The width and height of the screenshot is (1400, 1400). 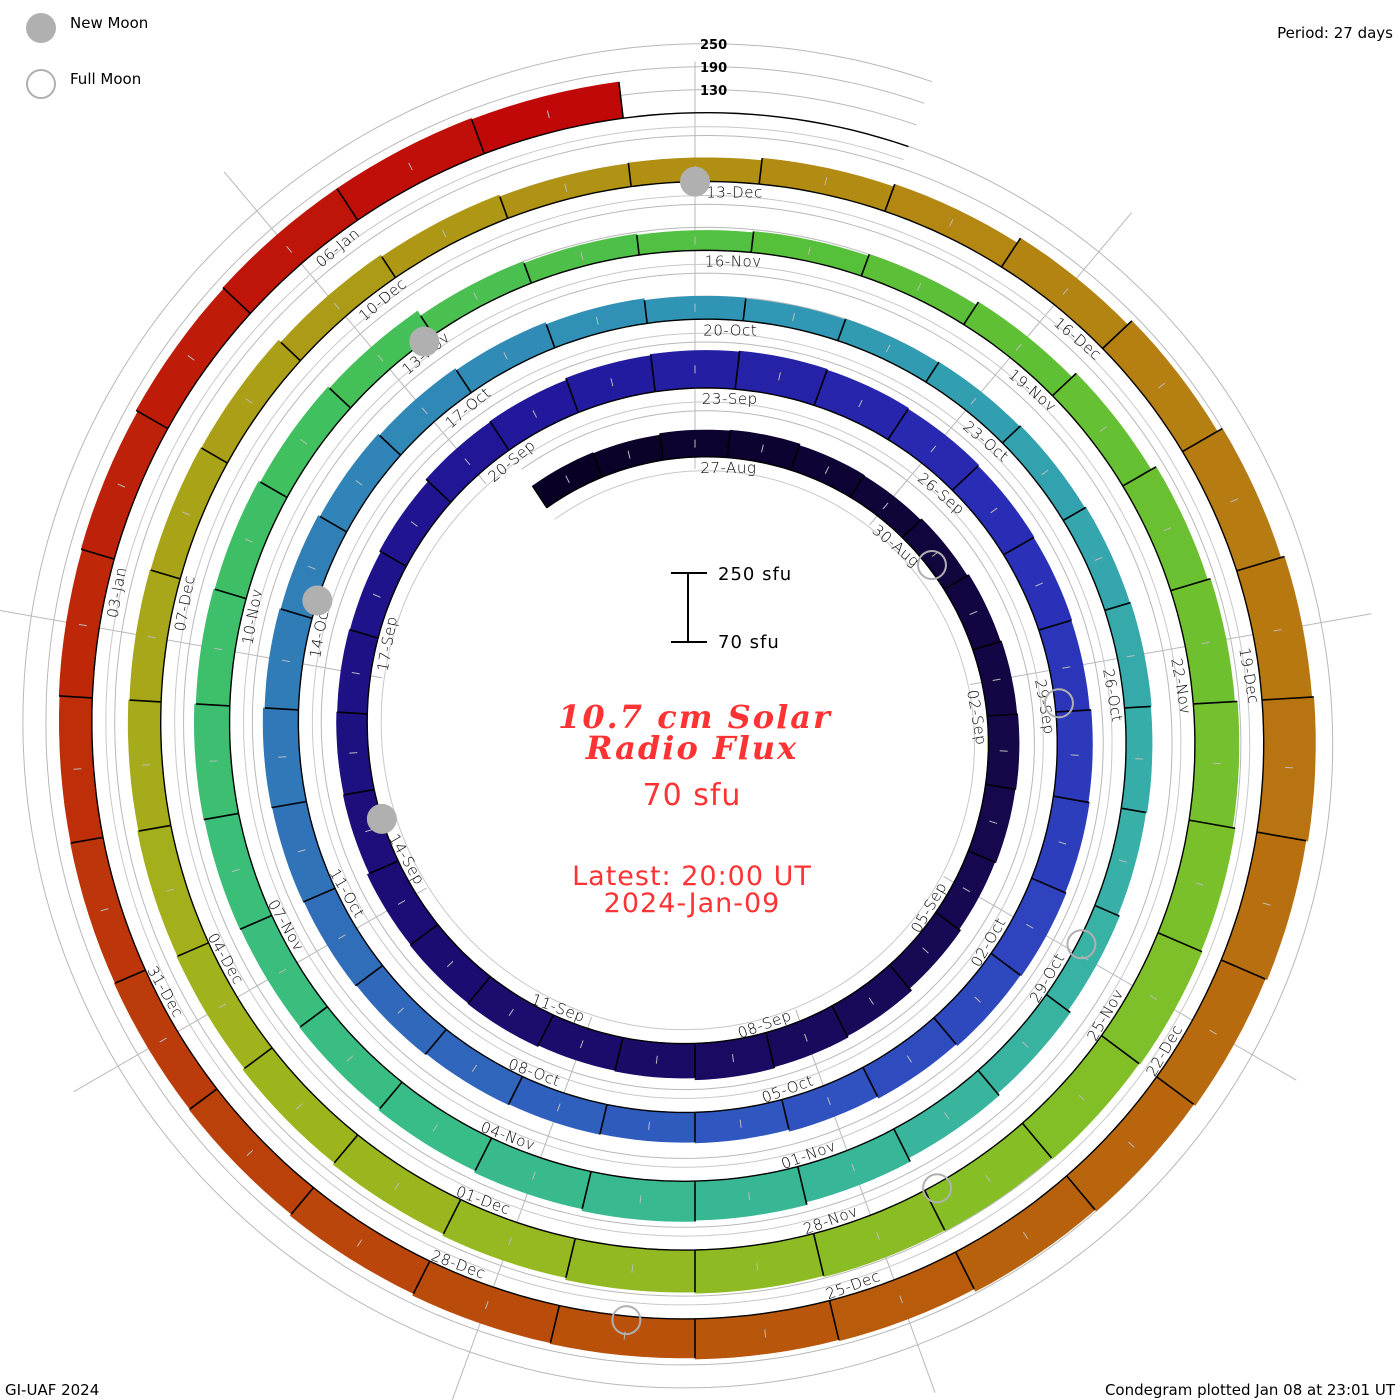 I want to click on scale-label-190: 190, so click(x=713, y=68).